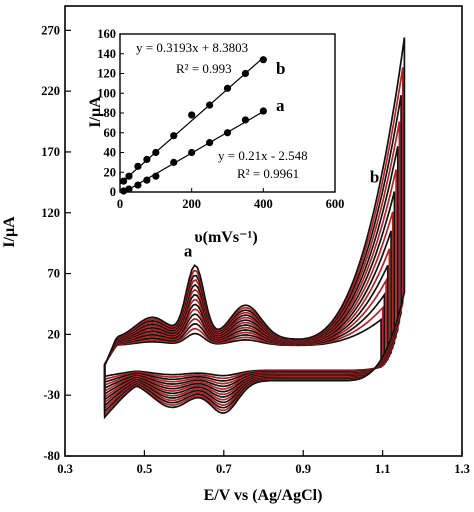 Image resolution: width=474 pixels, height=512 pixels. Describe the element at coordinates (191, 204) in the screenshot. I see `inset-x-tick-label: 200` at that location.